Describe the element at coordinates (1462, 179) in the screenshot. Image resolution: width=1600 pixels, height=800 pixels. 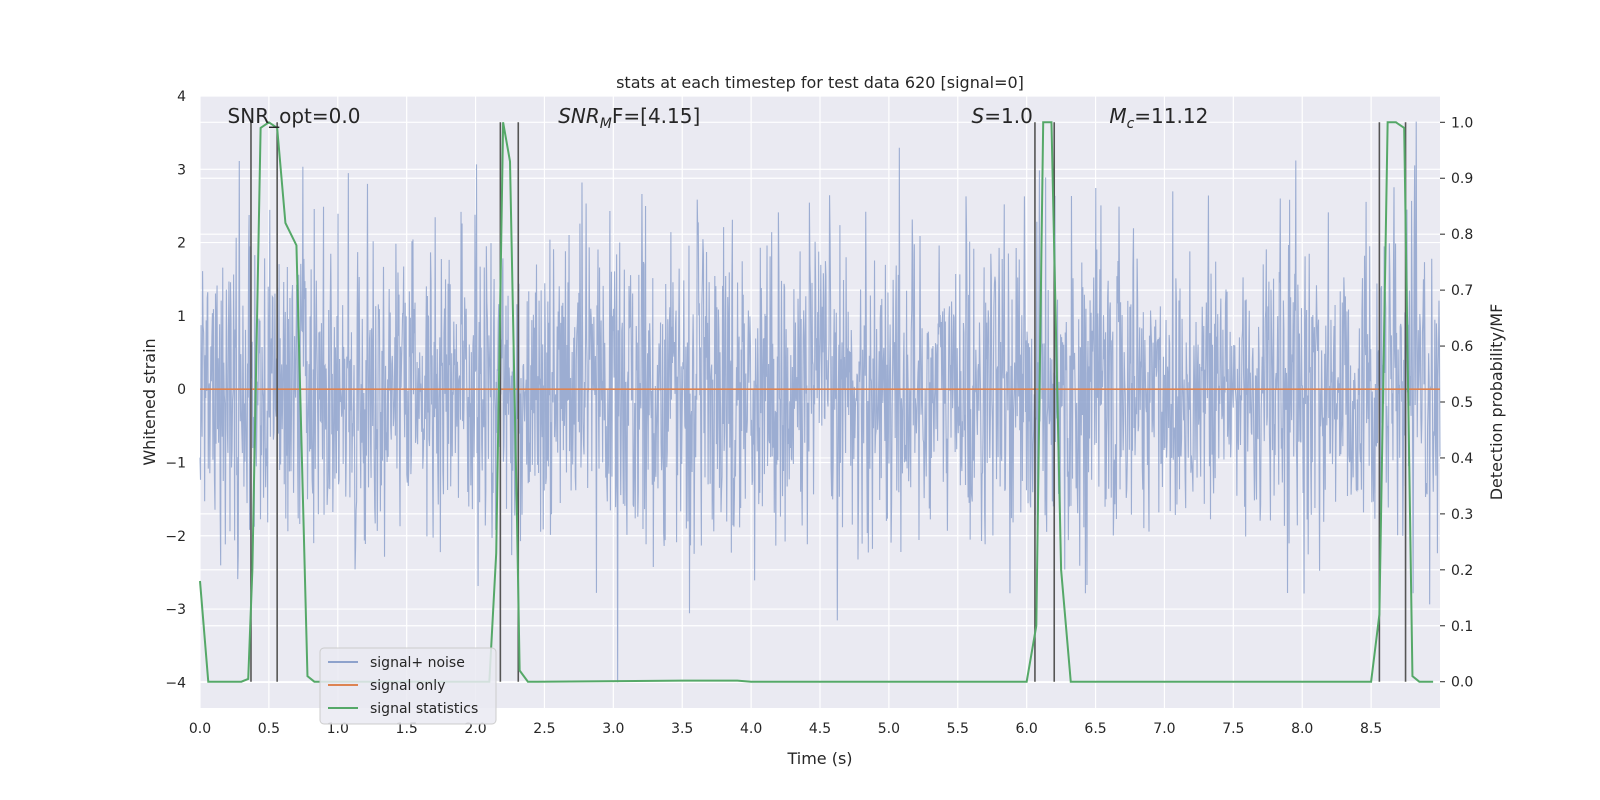
I see `y2-tick-label: 0.9` at that location.